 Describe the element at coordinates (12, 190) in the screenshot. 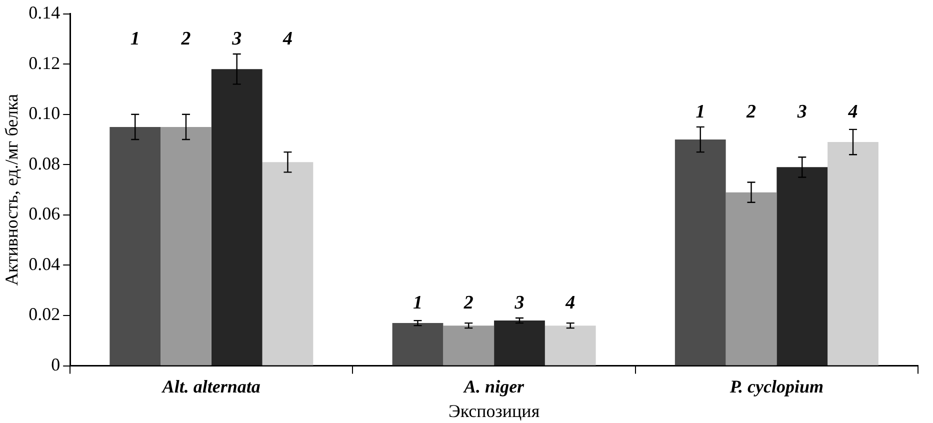

I see `y-axis-title: Активность, ед./мг белка` at that location.